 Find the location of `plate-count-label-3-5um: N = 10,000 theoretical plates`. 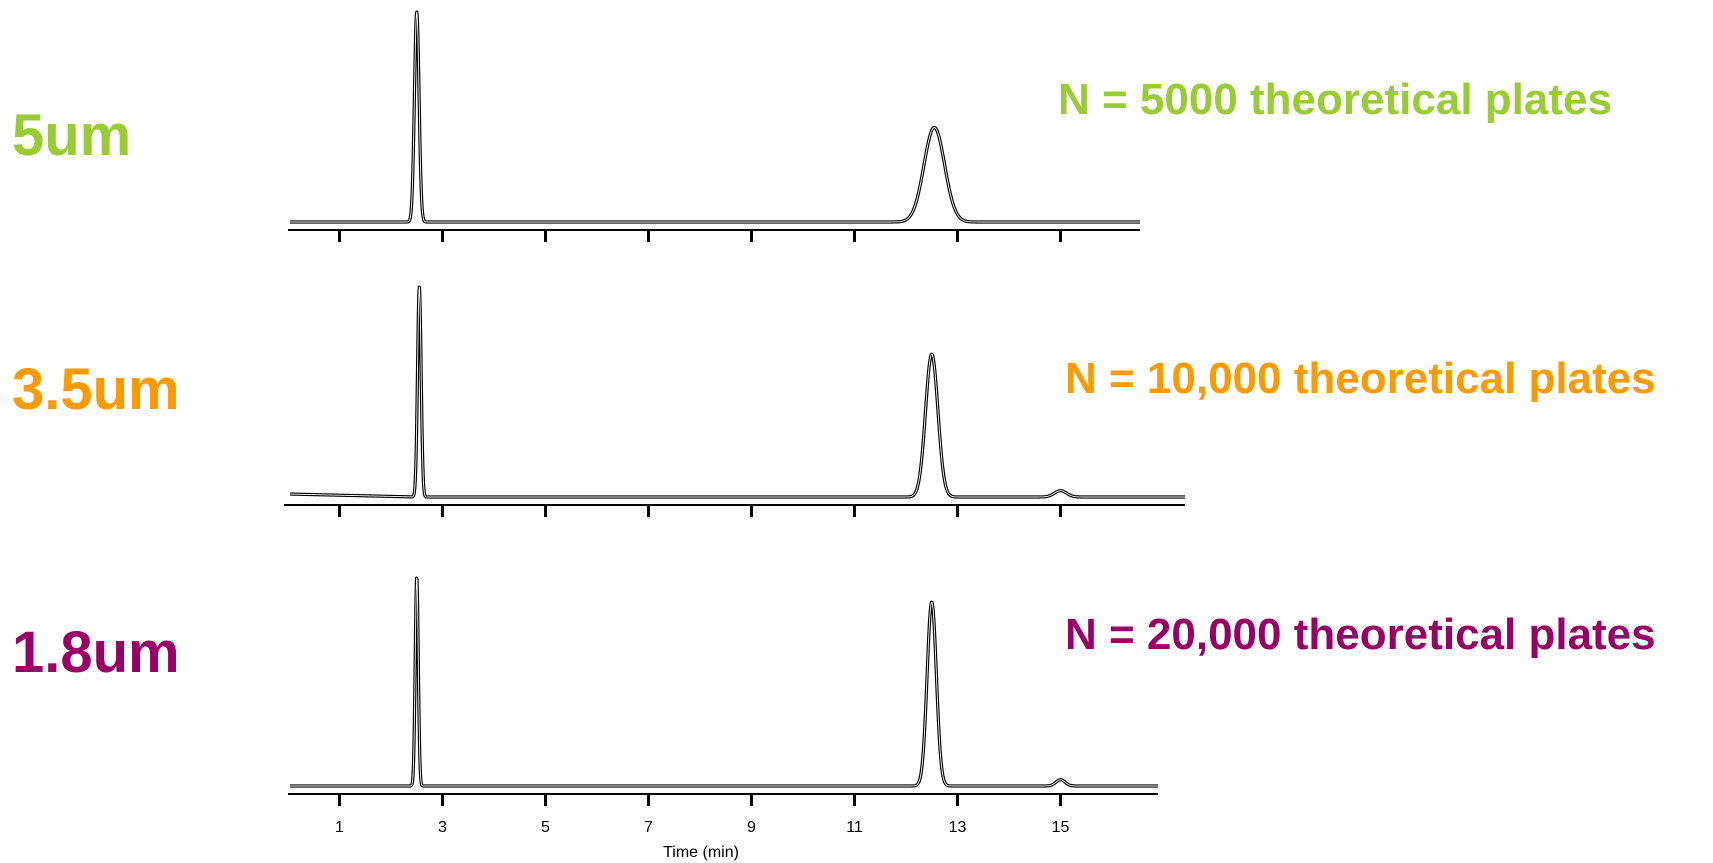

plate-count-label-3-5um: N = 10,000 theoretical plates is located at coordinates (1360, 378).